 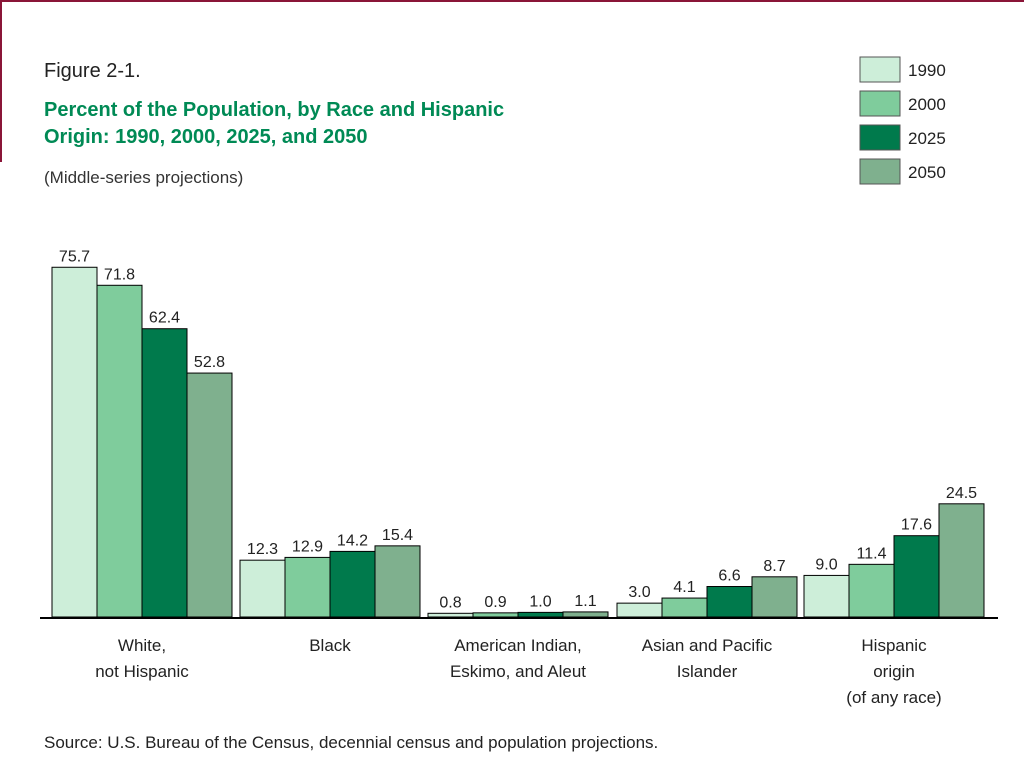 What do you see at coordinates (144, 177) in the screenshot?
I see `chart-subtitle: (Middle-series projections)` at bounding box center [144, 177].